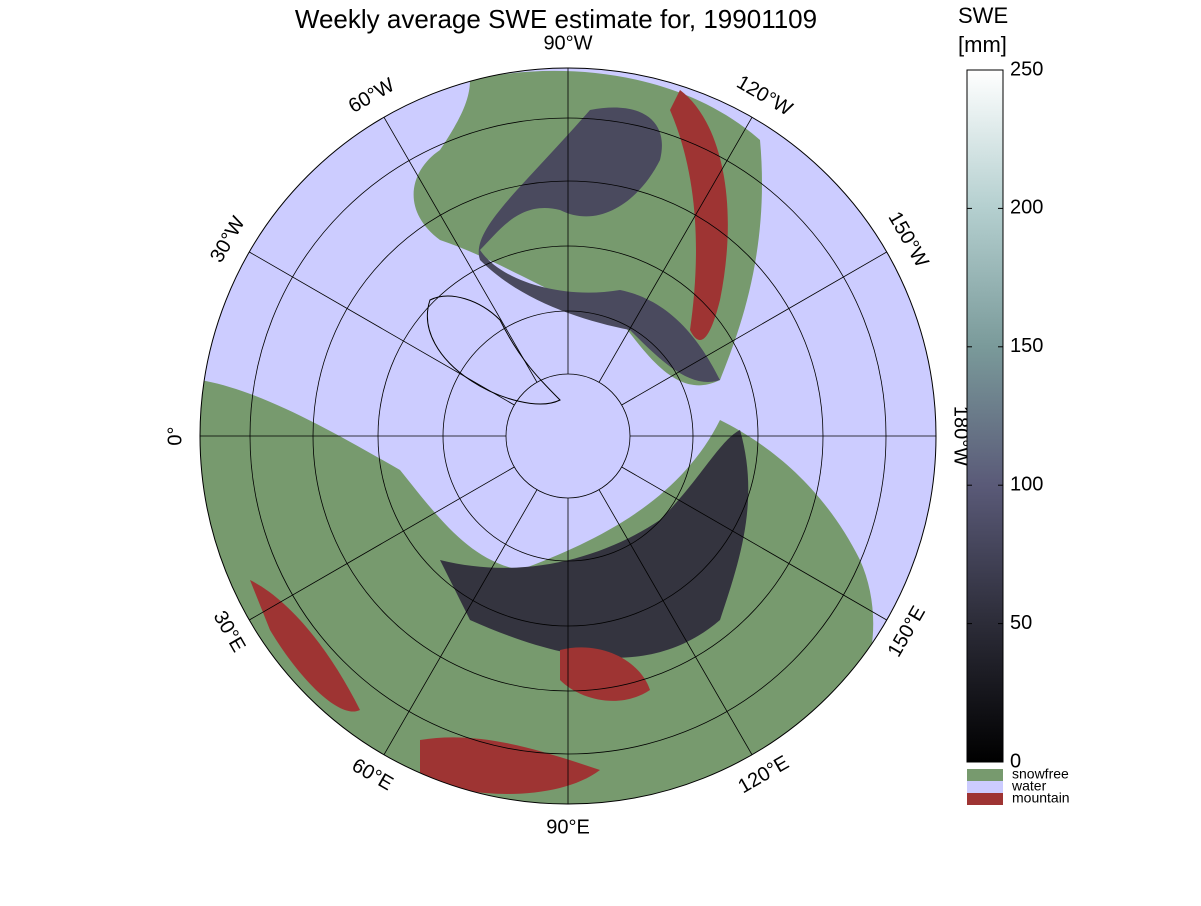 Image resolution: width=1201 pixels, height=906 pixels. What do you see at coordinates (1026, 69) in the screenshot?
I see `colorbar-tick-label: 250` at bounding box center [1026, 69].